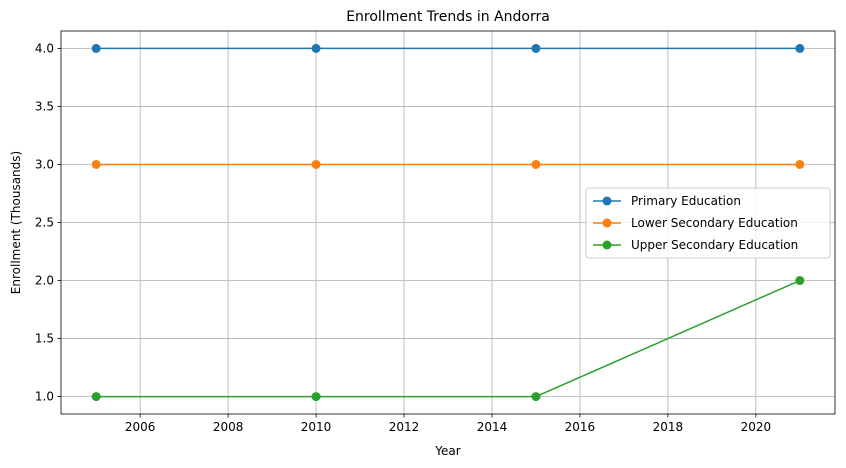 This screenshot has height=468, width=846. Describe the element at coordinates (228, 427) in the screenshot. I see `x-tick-label: 2008` at that location.